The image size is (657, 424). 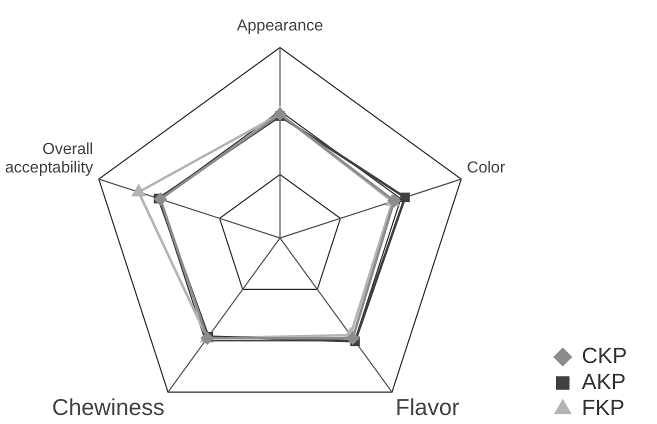 What do you see at coordinates (108, 407) in the screenshot?
I see `spoke-label: Chewiness` at bounding box center [108, 407].